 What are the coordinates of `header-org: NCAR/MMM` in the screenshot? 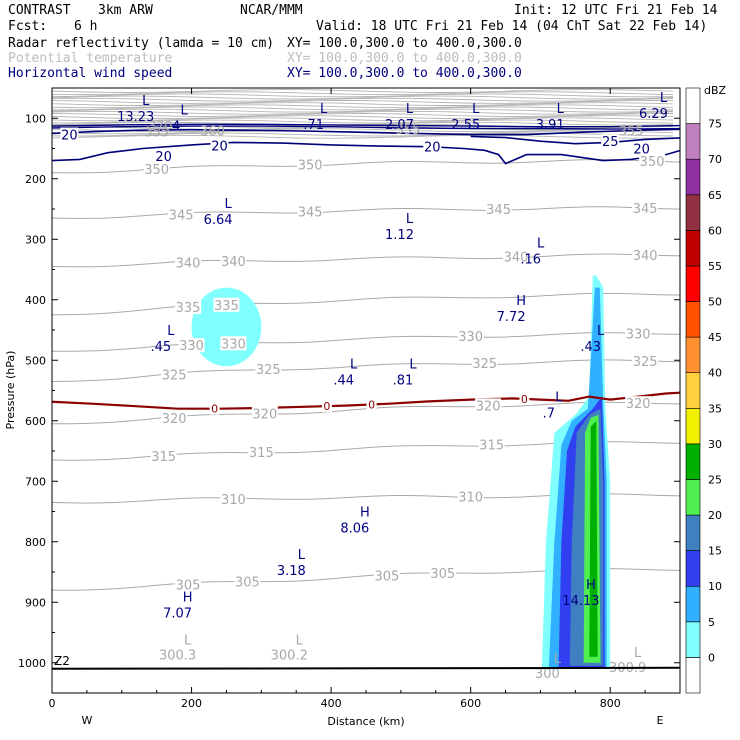 It's located at (271, 10).